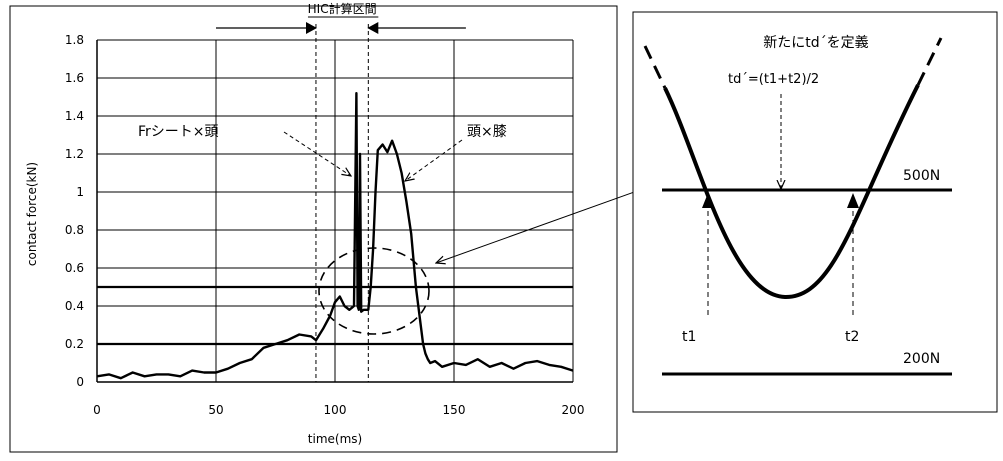 The height and width of the screenshot is (461, 1003). I want to click on x-tick-label: 150, so click(454, 410).